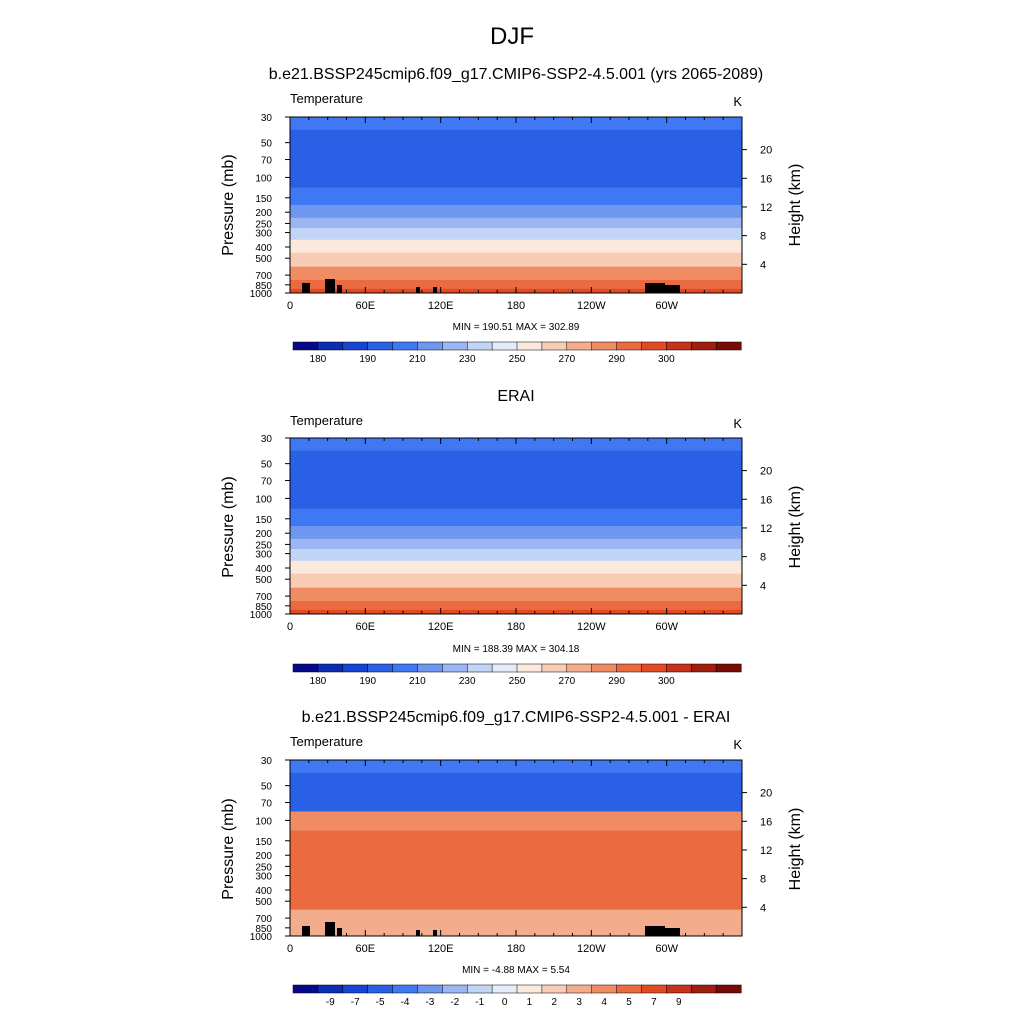 The height and width of the screenshot is (1024, 1024). What do you see at coordinates (263, 877) in the screenshot?
I see `y-tick-label: 300` at bounding box center [263, 877].